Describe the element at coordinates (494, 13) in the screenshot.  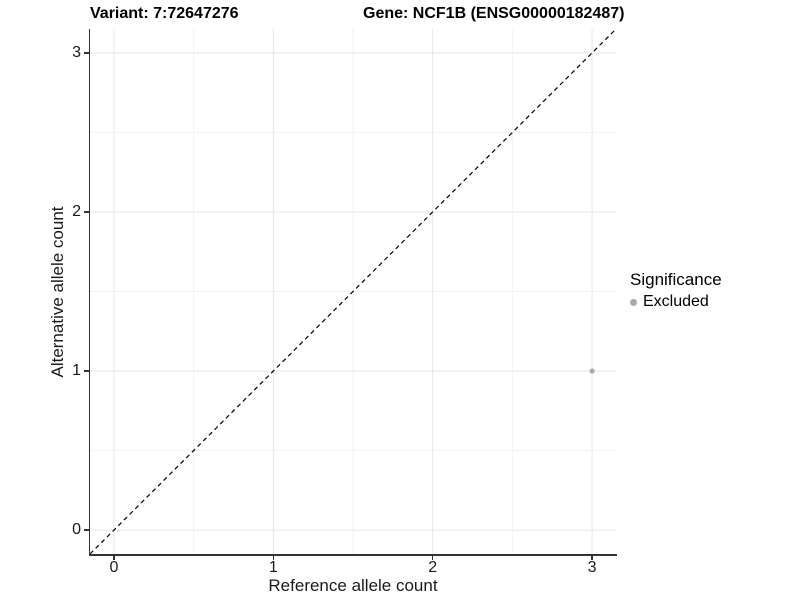
I see `gene-title: Gene: NCF1B (ENSG00000182487)` at that location.